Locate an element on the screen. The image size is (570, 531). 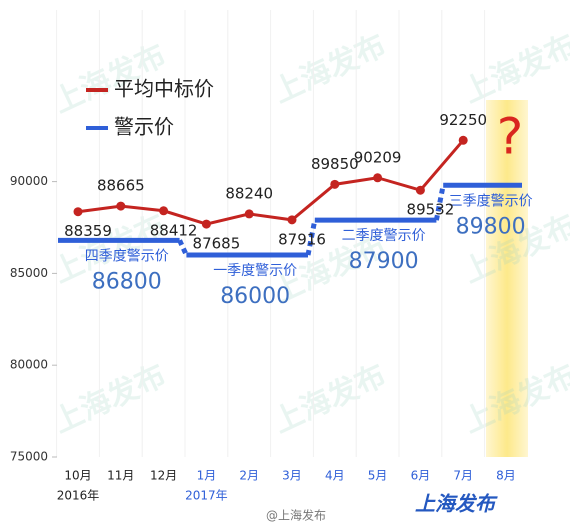
brand: 上海发布 is located at coordinates (456, 504).